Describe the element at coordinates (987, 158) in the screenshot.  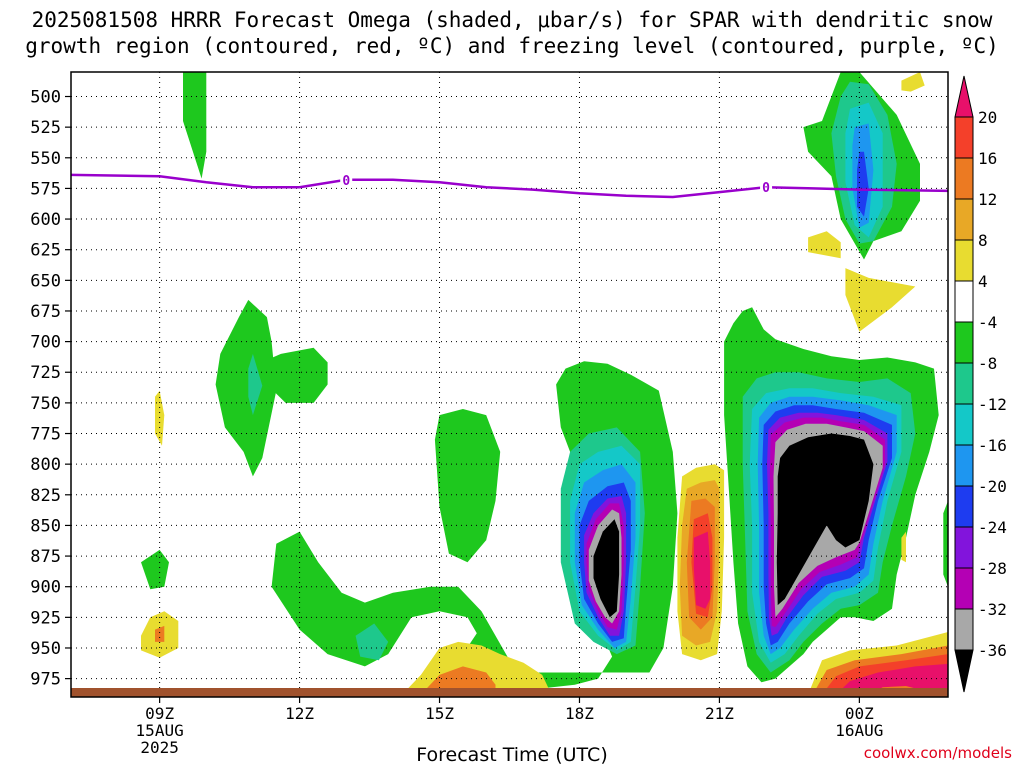
I see `colorbar-label: 16` at that location.